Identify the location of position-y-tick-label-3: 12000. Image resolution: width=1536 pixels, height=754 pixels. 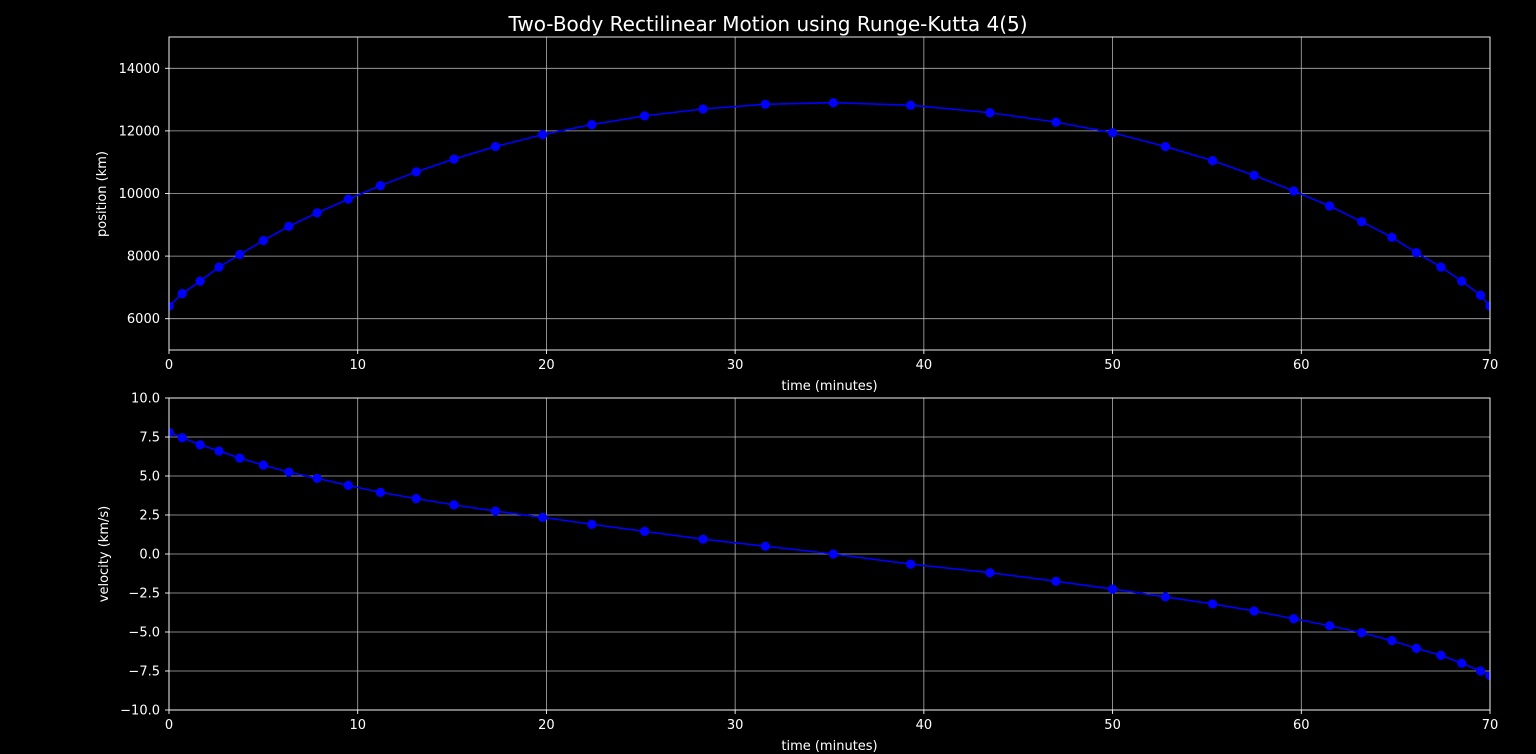
(139, 131).